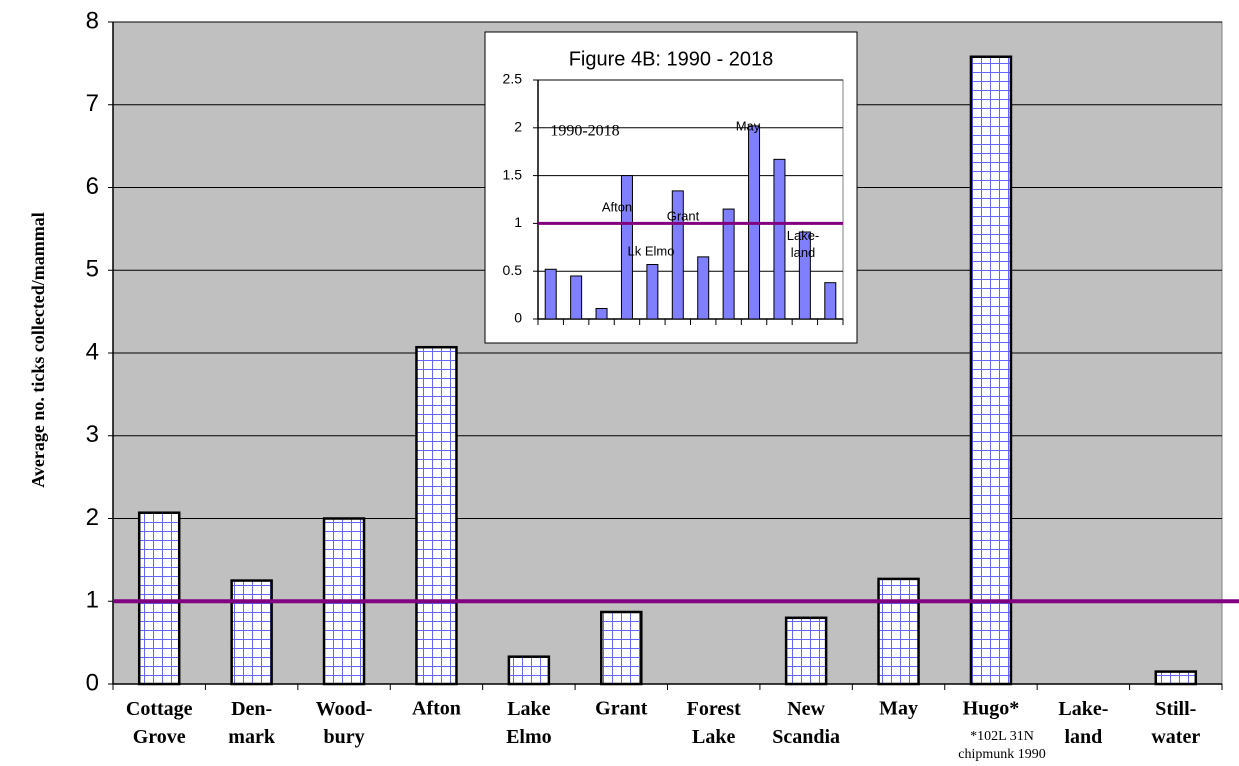 This screenshot has height=766, width=1239. What do you see at coordinates (621, 709) in the screenshot?
I see `x-tick-label: Grant` at bounding box center [621, 709].